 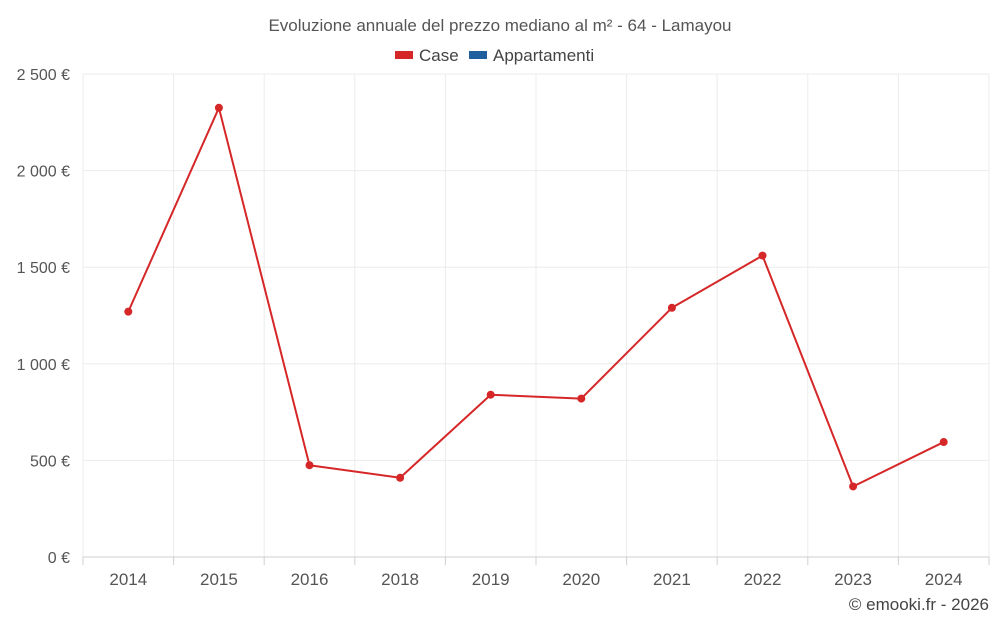 What do you see at coordinates (59, 558) in the screenshot?
I see `y-tick-label: 0 €` at bounding box center [59, 558].